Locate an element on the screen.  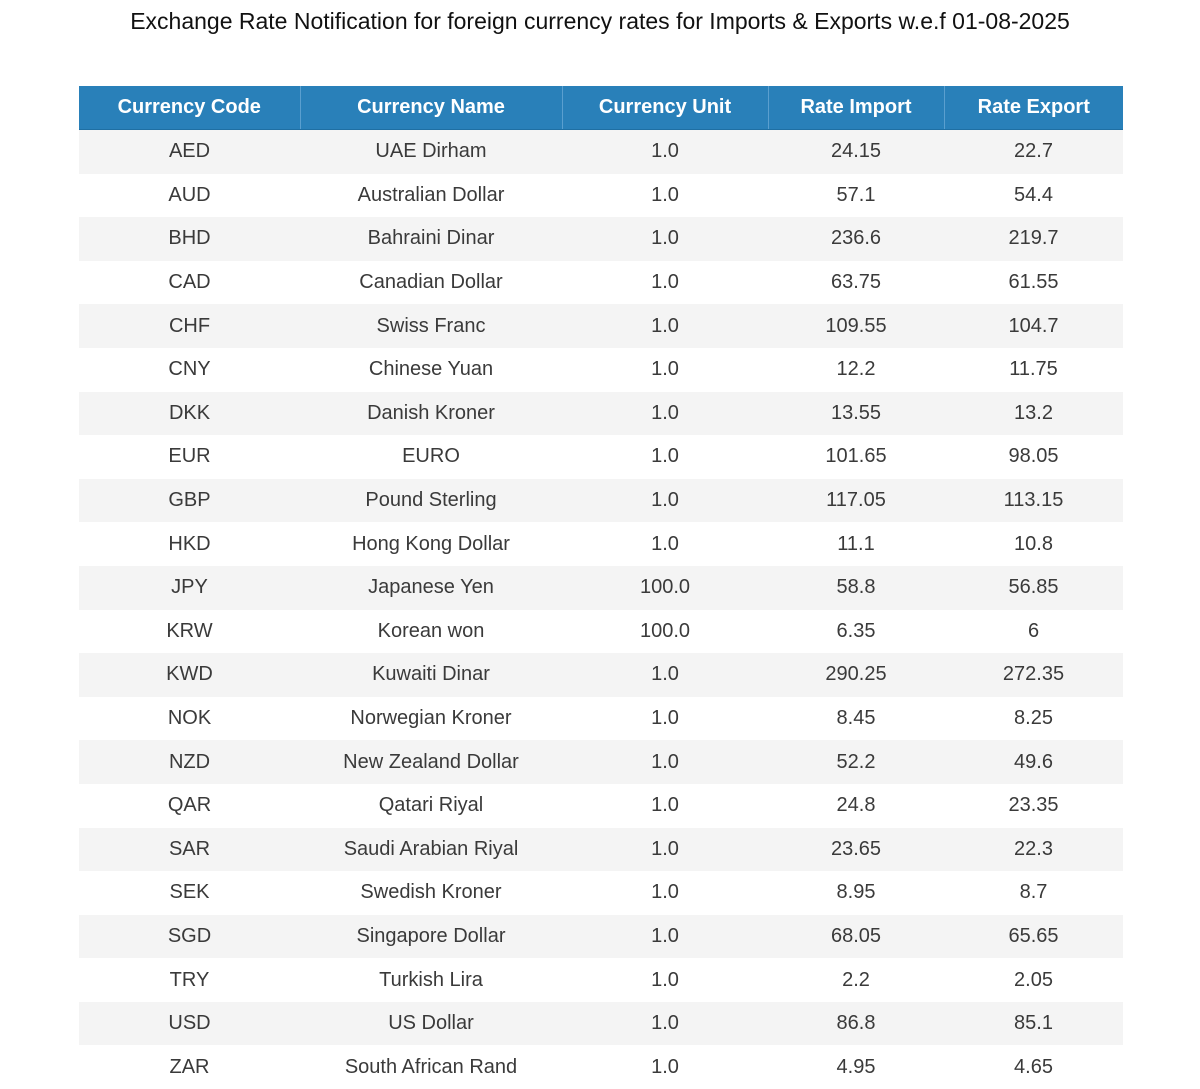
header-rate-import: Rate Import is located at coordinates (856, 108).